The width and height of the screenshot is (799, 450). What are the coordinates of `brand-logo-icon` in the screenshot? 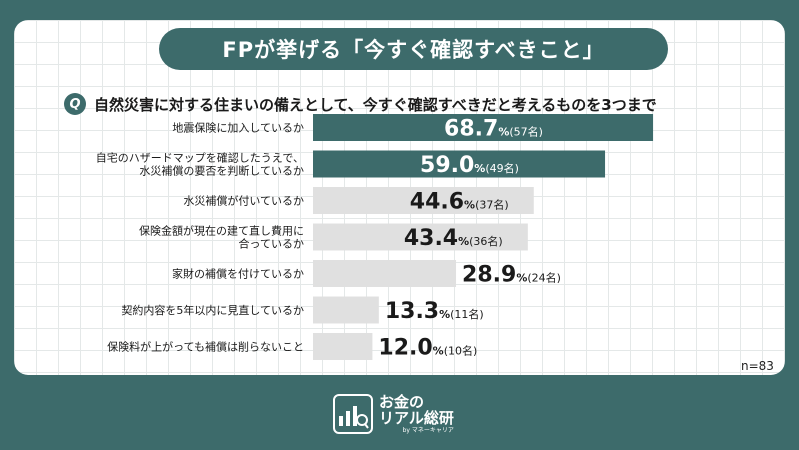 It's located at (353, 414).